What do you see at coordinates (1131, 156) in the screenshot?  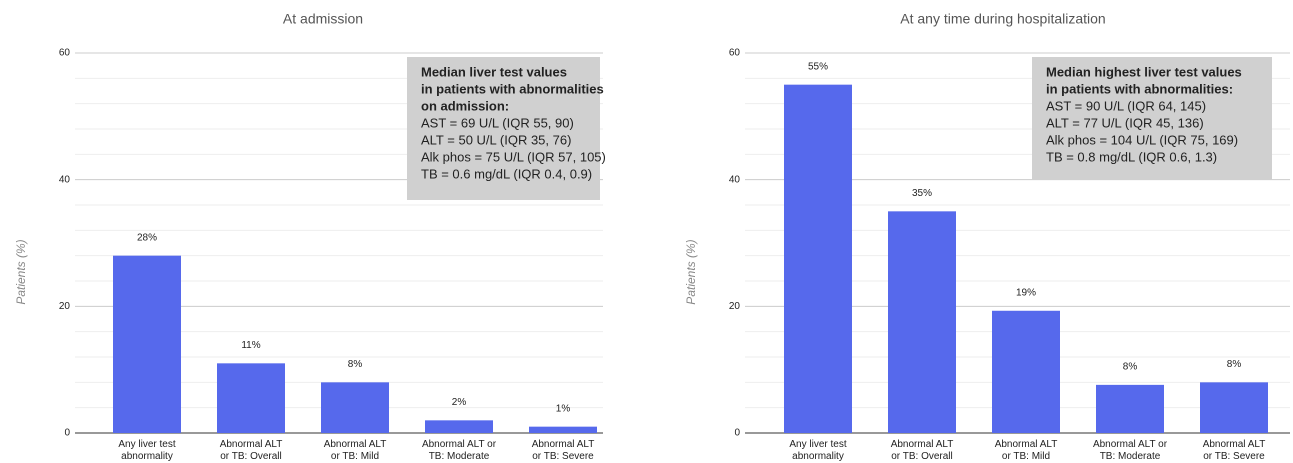 I see `annotation-line: TB = 0.8 mg/dL (IQR 0.6, 1.3)` at bounding box center [1131, 156].